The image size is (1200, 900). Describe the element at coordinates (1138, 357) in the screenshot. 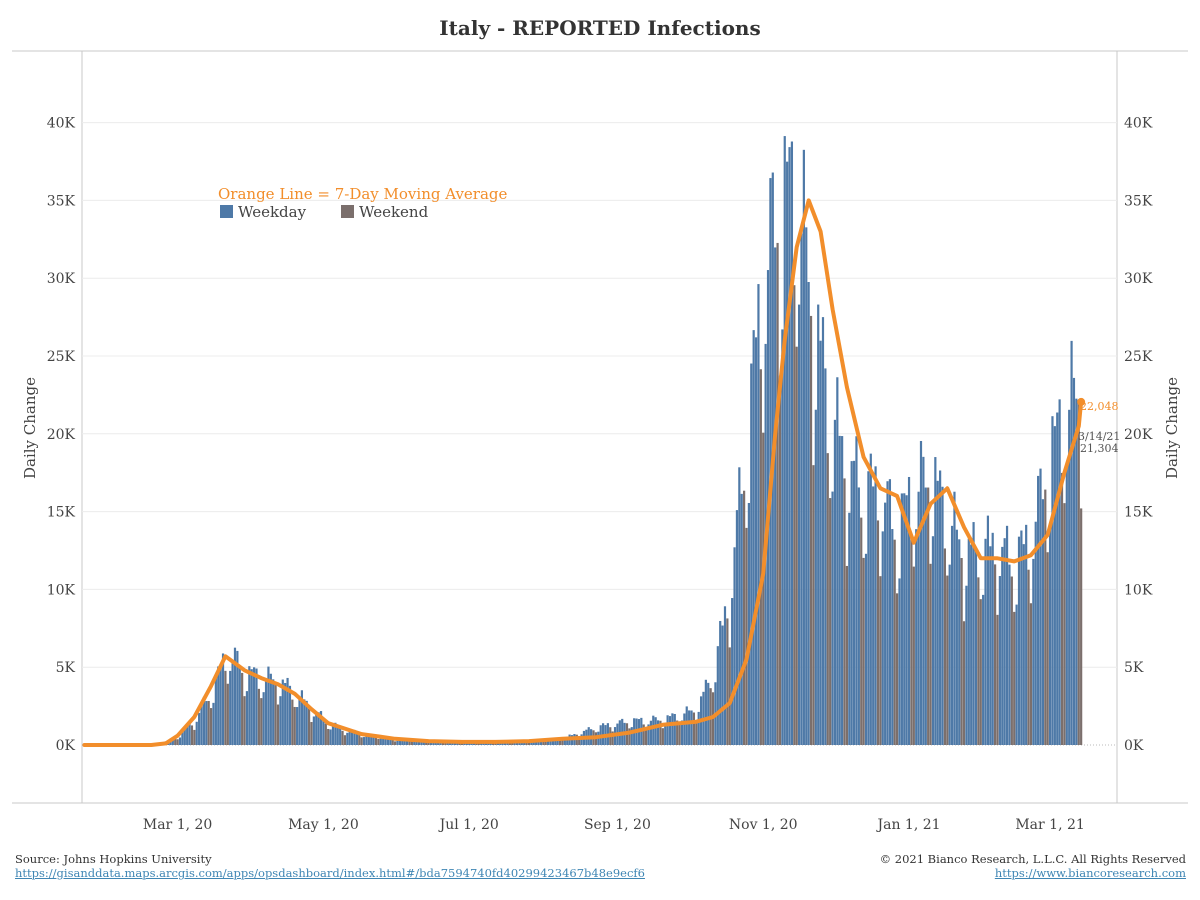

I see `y-tick-label-right: 25K` at that location.